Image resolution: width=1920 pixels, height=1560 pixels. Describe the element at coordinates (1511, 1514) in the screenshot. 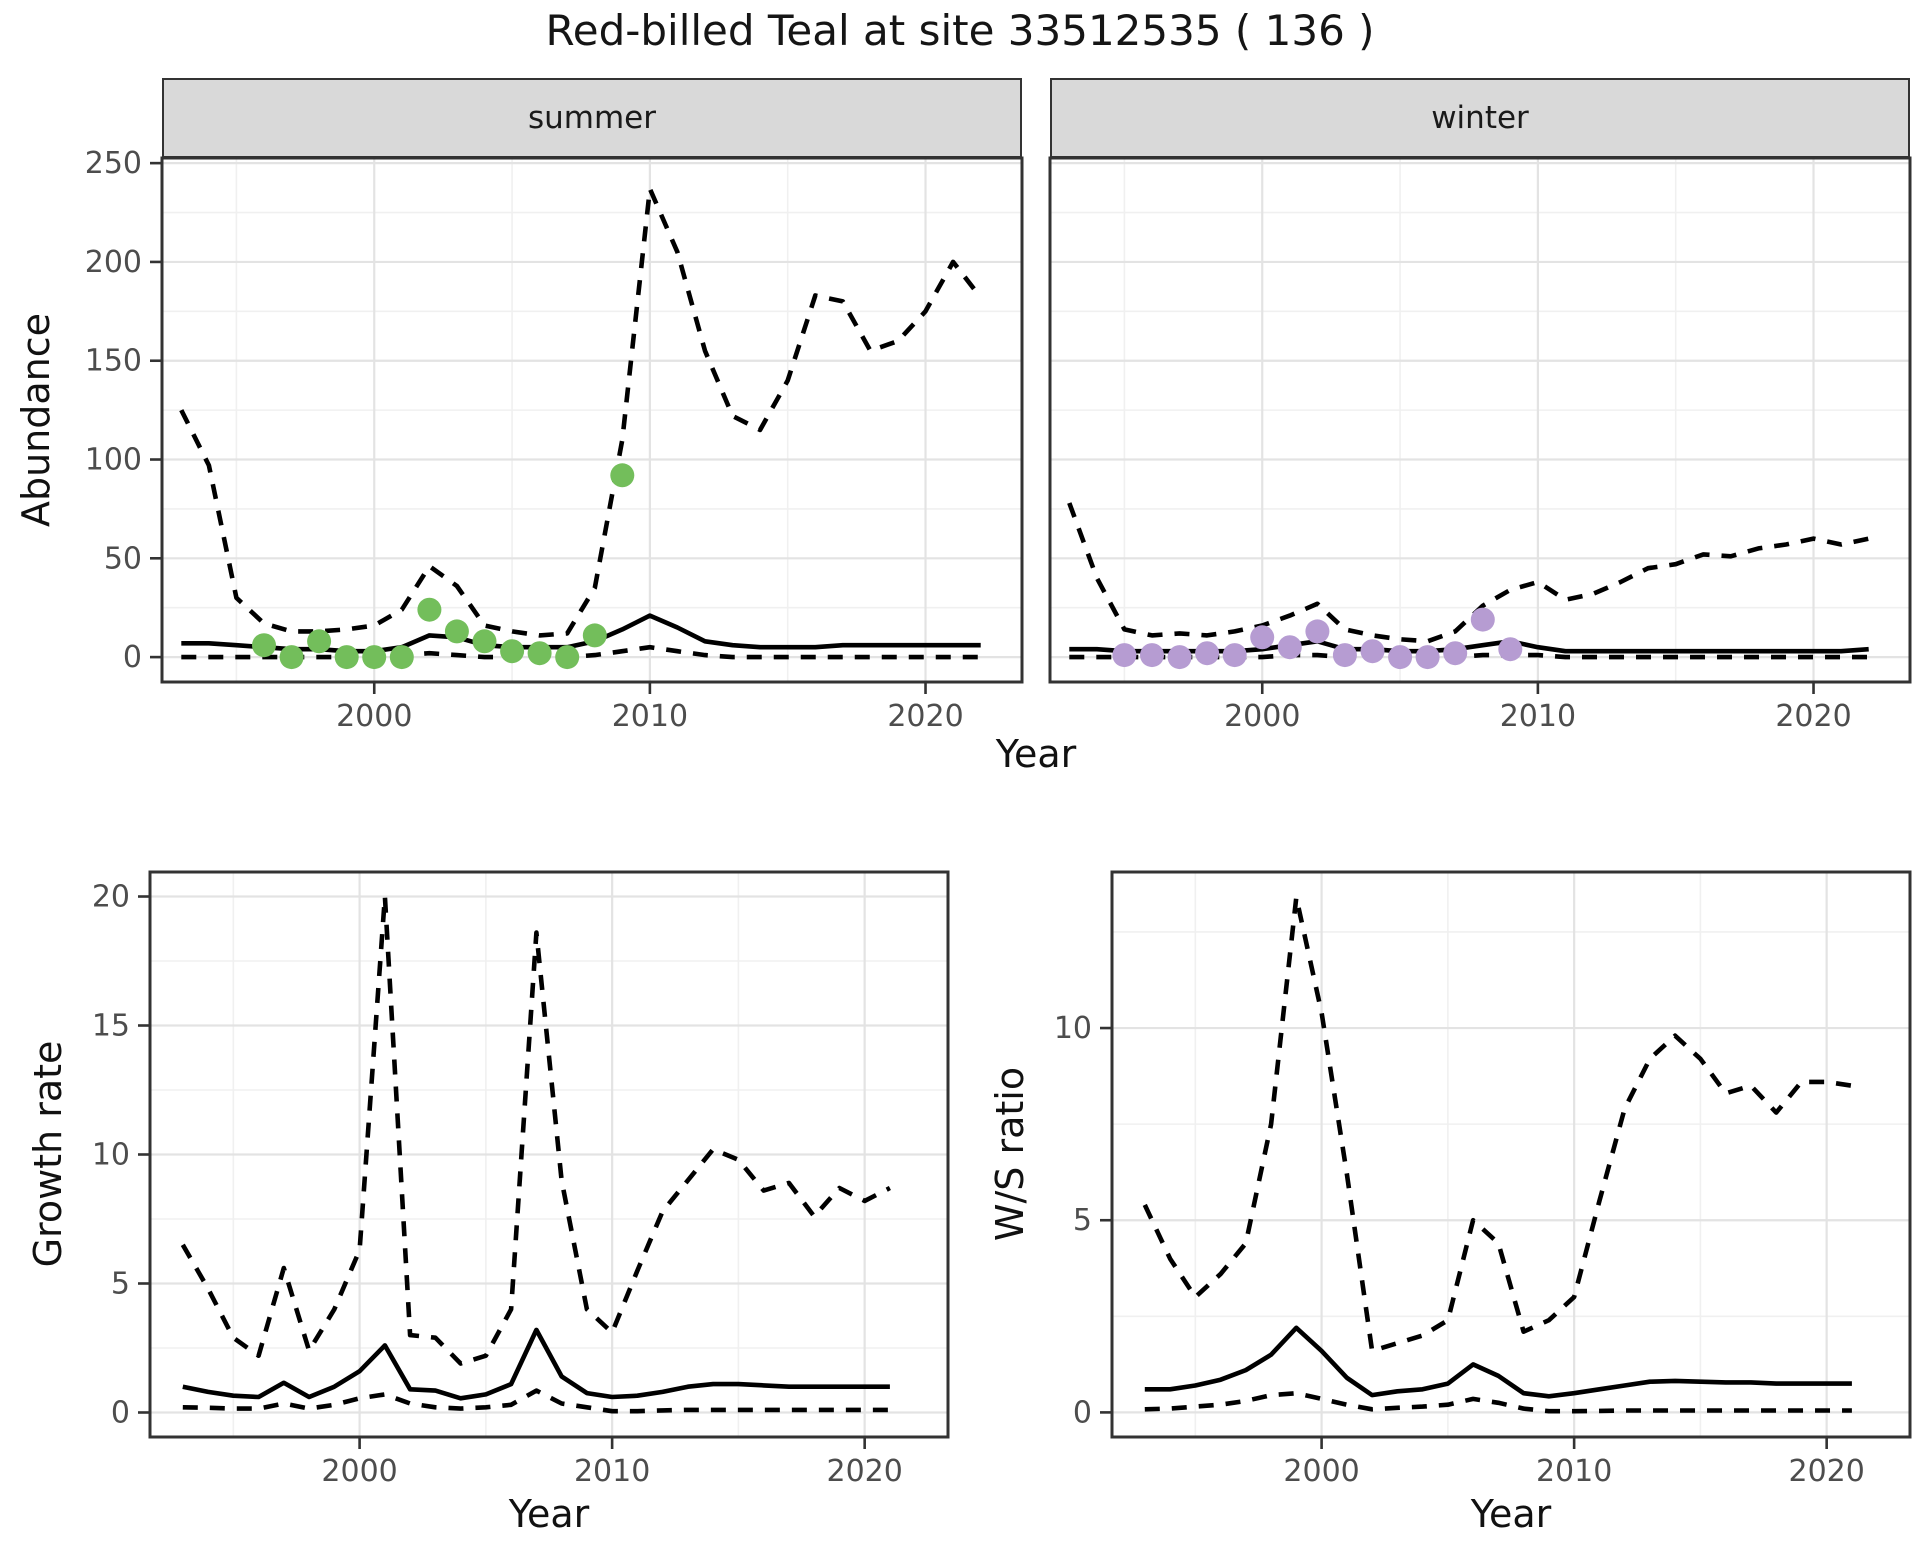

I see `x-axis-title-year-ws: Year` at that location.